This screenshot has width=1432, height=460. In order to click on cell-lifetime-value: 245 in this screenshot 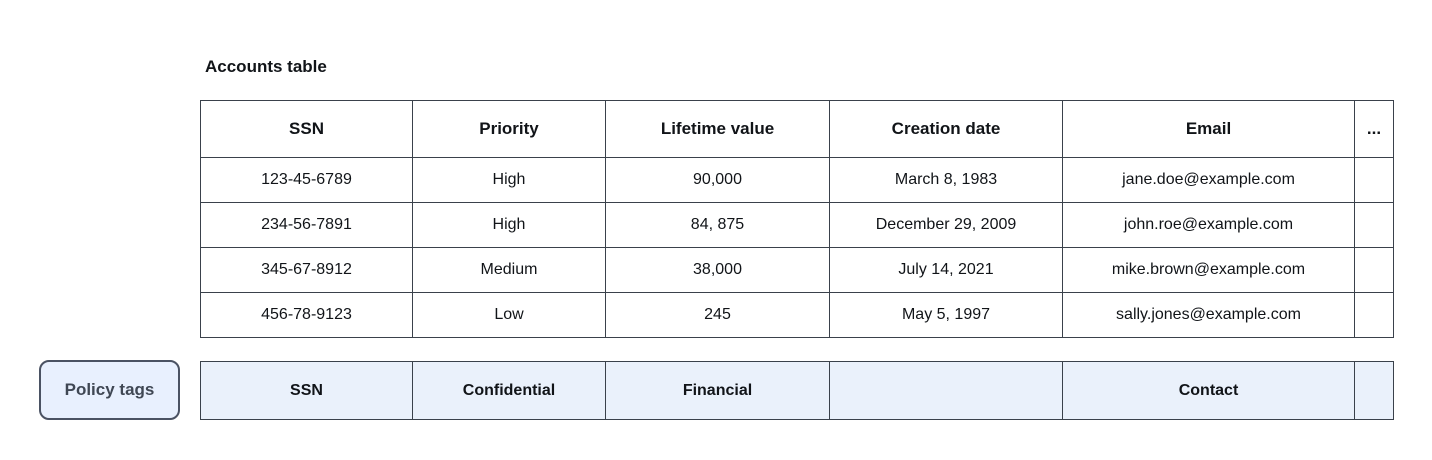, I will do `click(717, 315)`.